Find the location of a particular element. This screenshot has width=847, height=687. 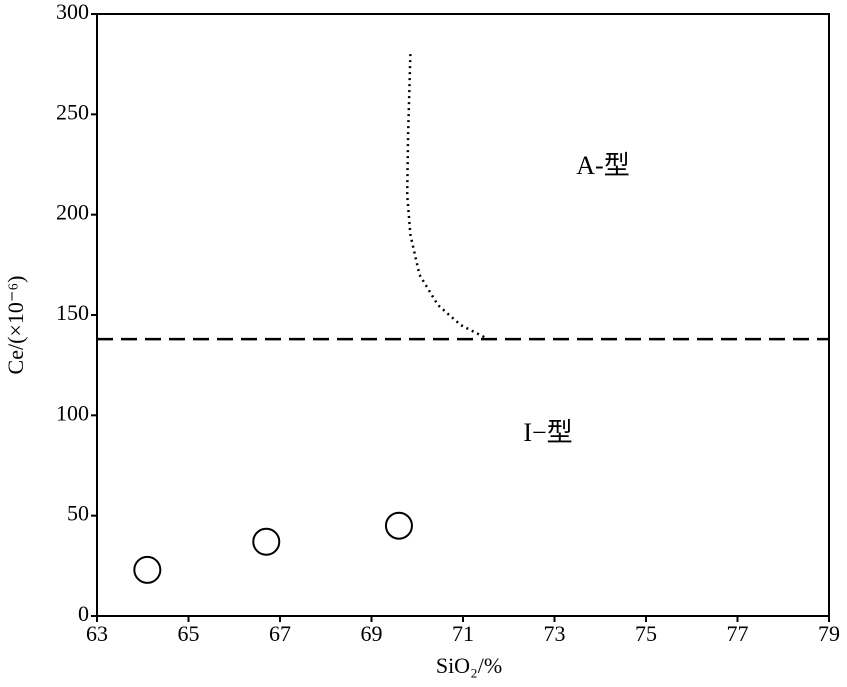

boundary-curve is located at coordinates (447, 197).